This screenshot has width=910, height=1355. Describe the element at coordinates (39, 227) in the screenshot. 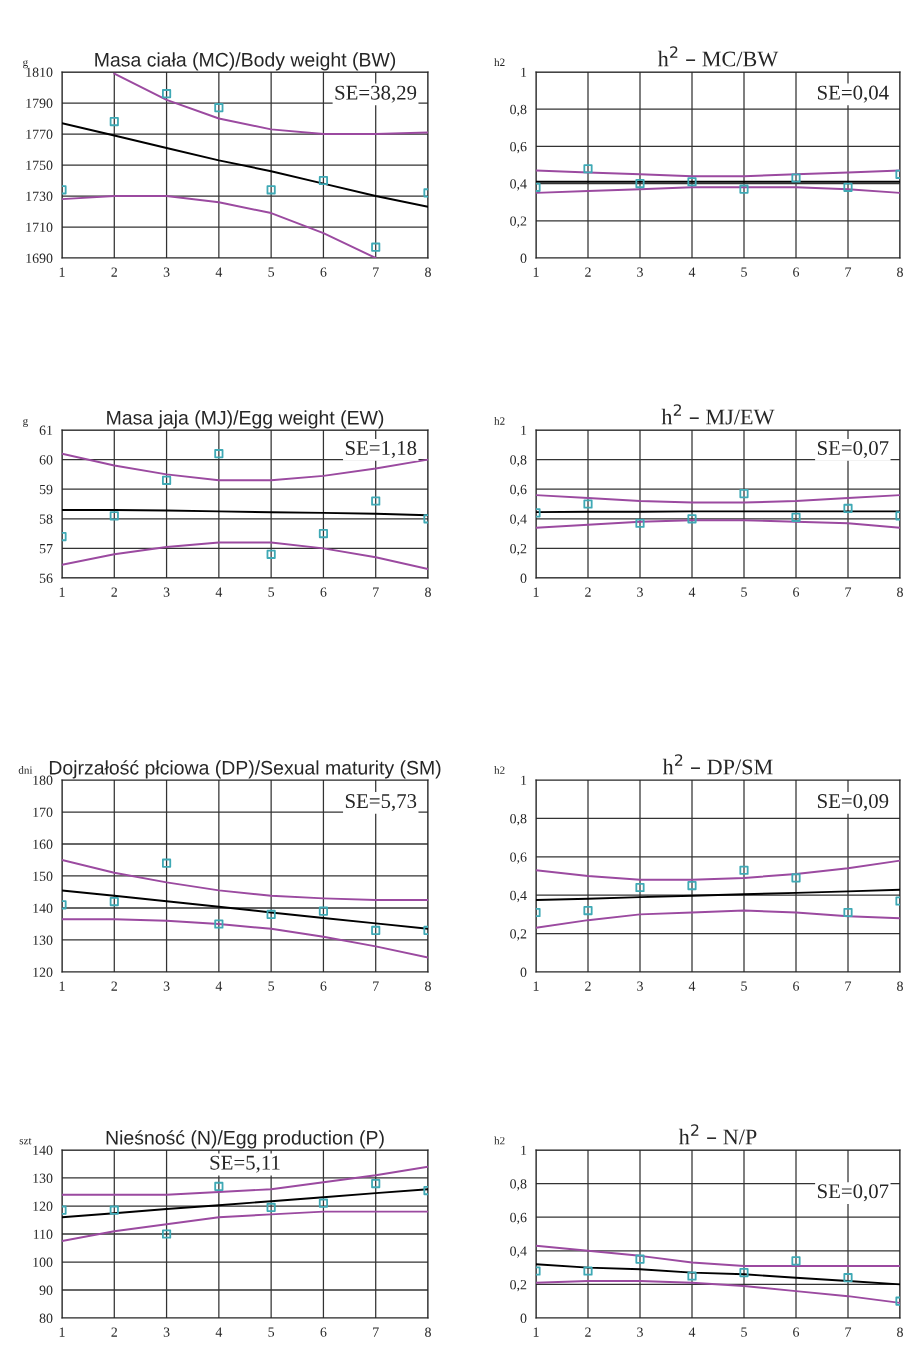

I see `y-tick-label: 1710` at that location.